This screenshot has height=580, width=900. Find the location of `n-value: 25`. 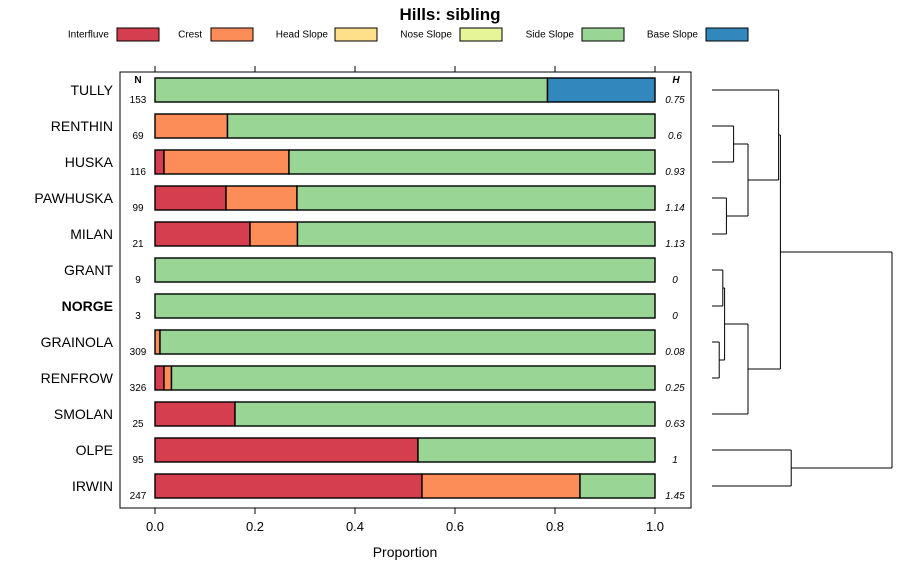

n-value: 25 is located at coordinates (138, 424).